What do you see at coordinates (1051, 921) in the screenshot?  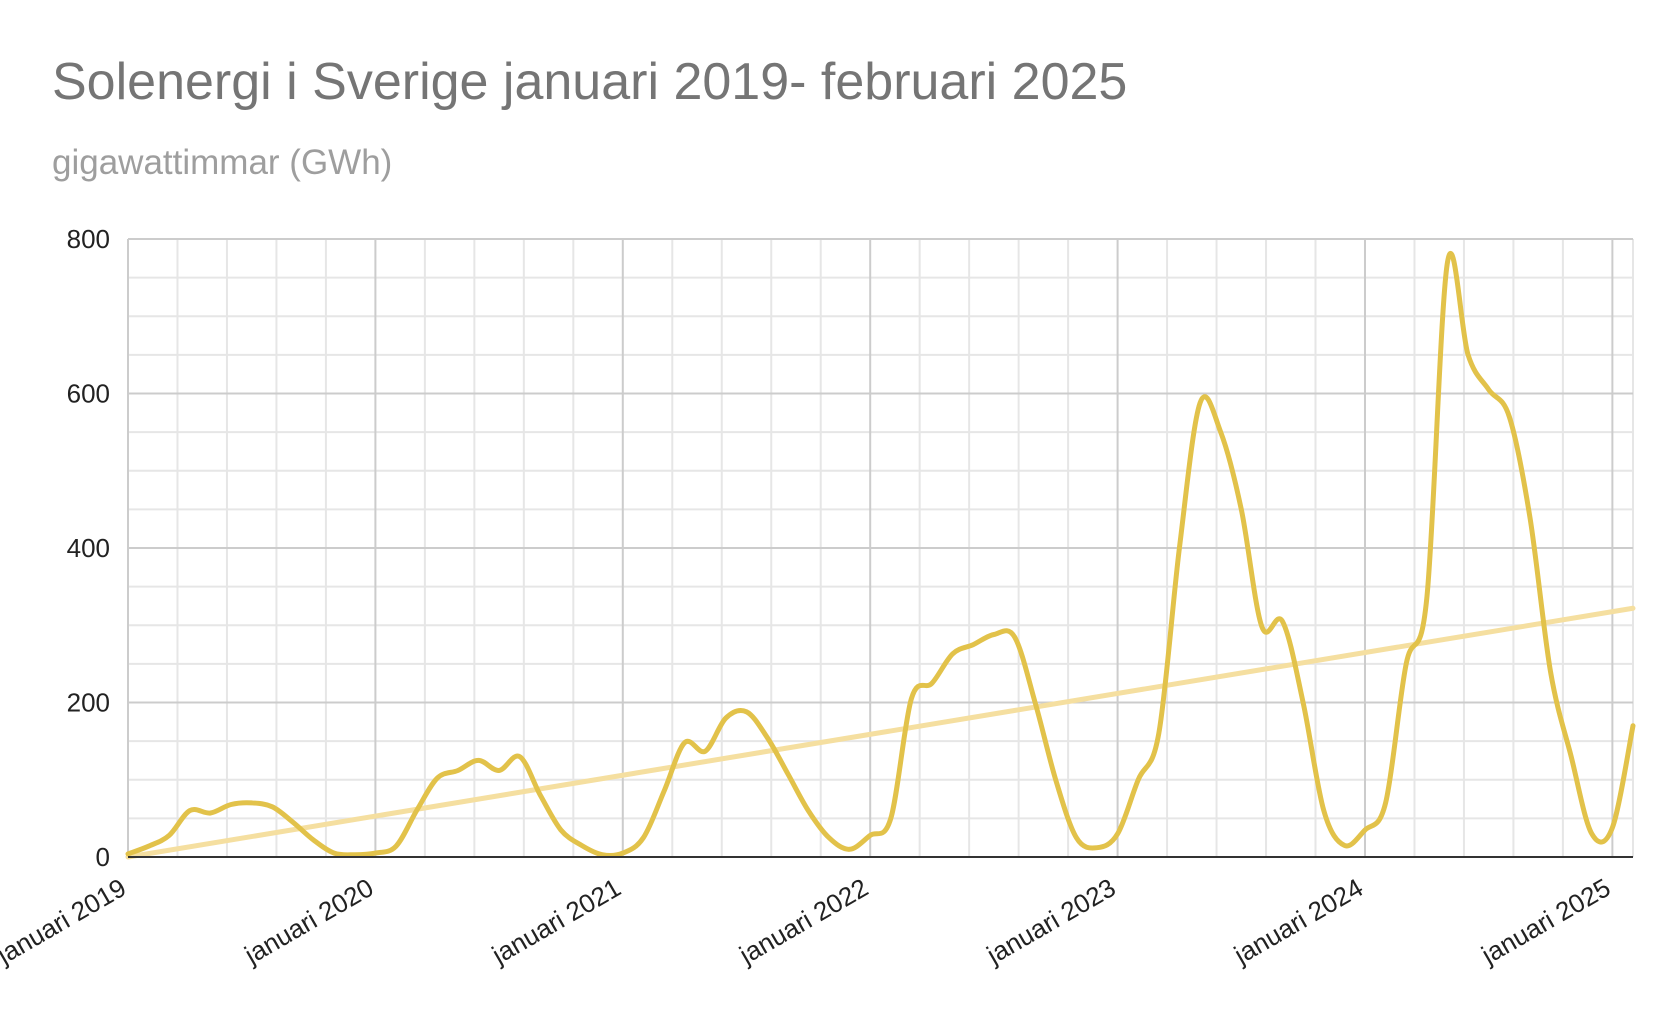 I see `x-tick-label: januari 2023` at bounding box center [1051, 921].